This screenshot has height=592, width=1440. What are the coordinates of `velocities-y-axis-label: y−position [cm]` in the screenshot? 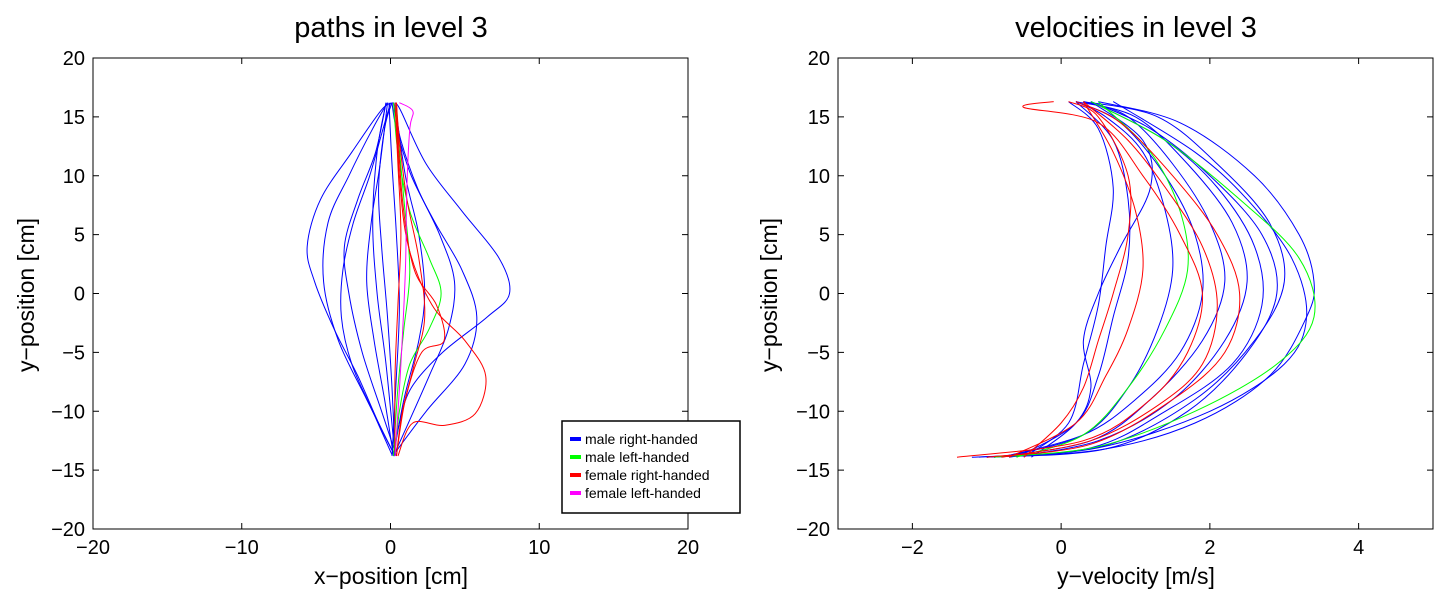 It's located at (769, 295).